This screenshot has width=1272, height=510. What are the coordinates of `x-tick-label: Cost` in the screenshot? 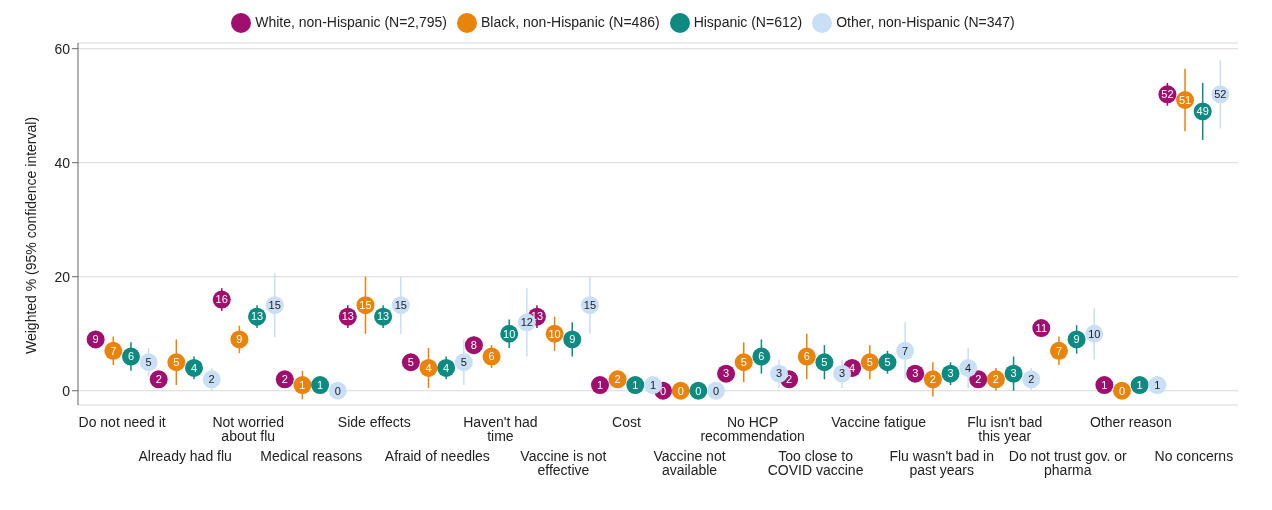 It's located at (626, 421).